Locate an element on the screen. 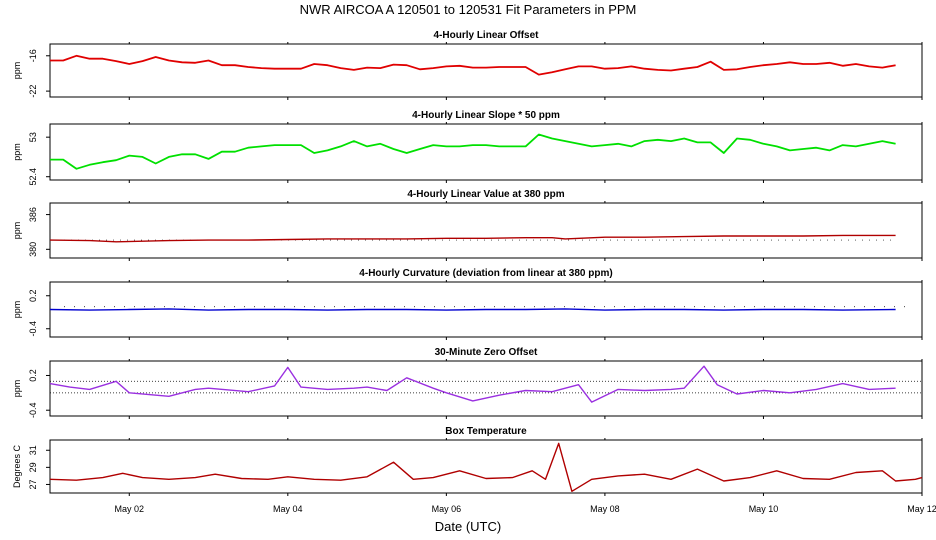 This screenshot has width=936, height=540. y-tick-label: 31 is located at coordinates (33, 450).